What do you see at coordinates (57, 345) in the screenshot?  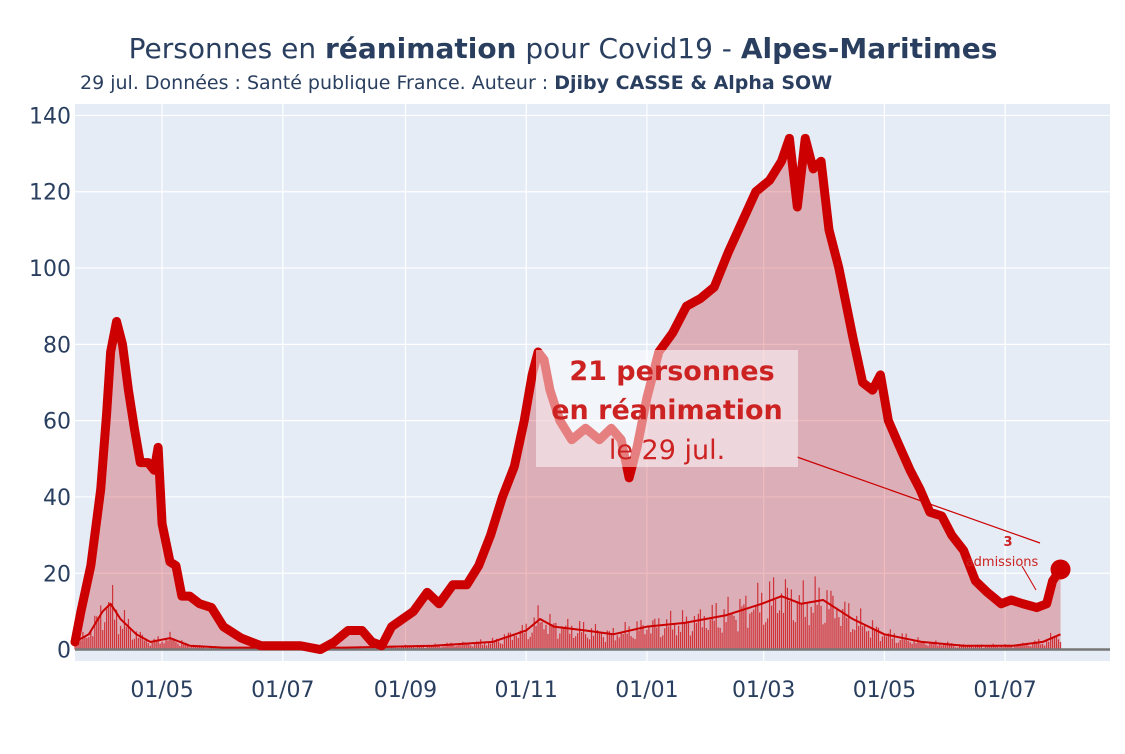 I see `y-tick-label: 80` at bounding box center [57, 345].